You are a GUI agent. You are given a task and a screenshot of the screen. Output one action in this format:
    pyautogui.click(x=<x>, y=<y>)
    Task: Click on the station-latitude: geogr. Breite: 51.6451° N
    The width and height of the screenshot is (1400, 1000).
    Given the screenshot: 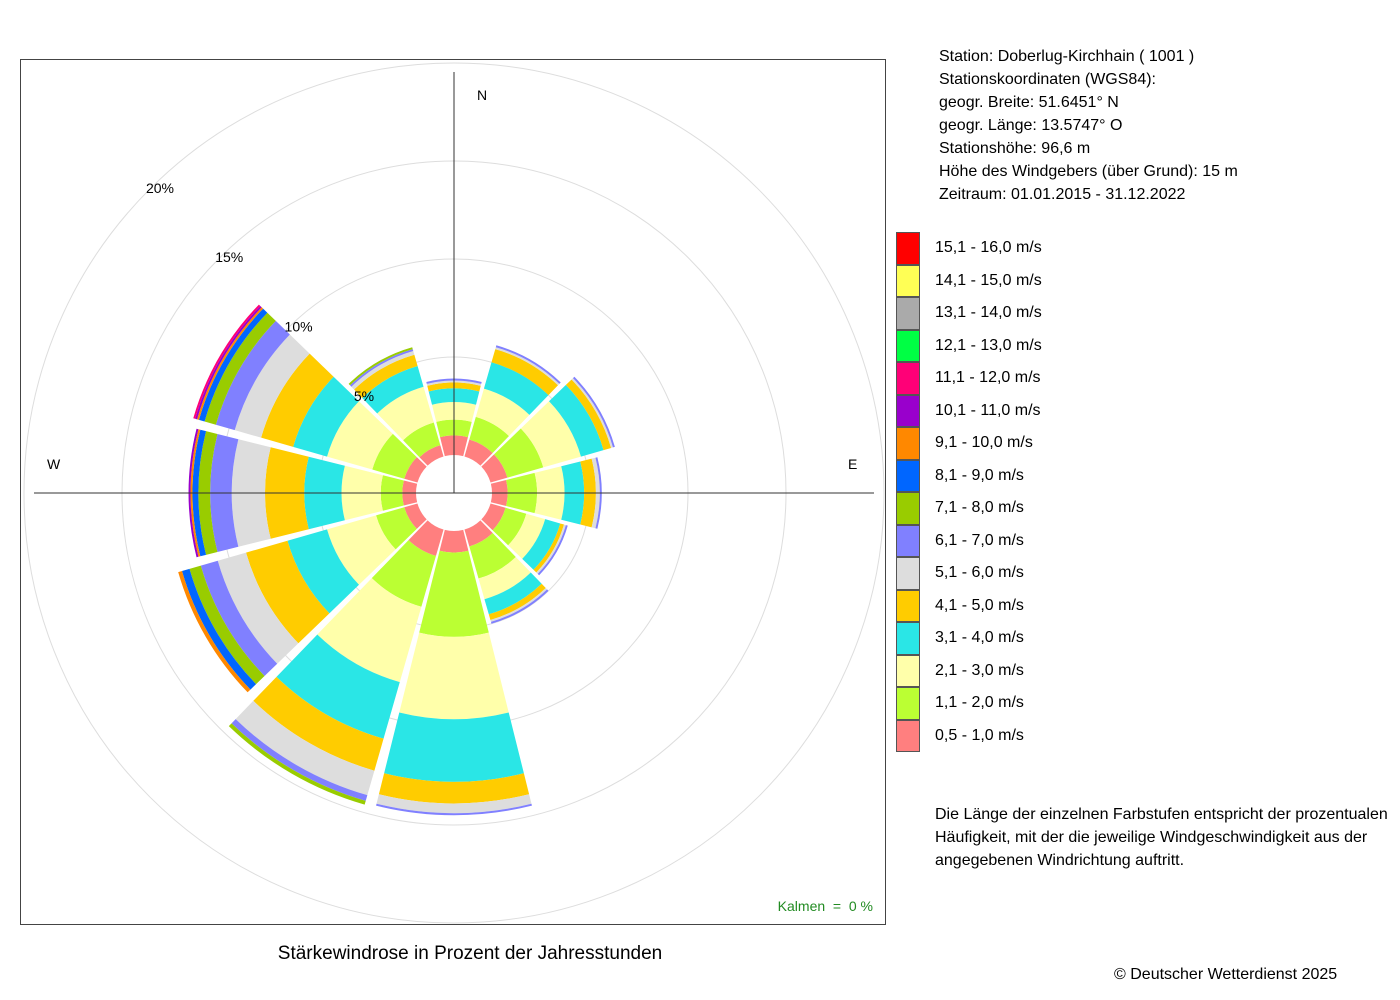 What is the action you would take?
    pyautogui.click(x=1029, y=102)
    